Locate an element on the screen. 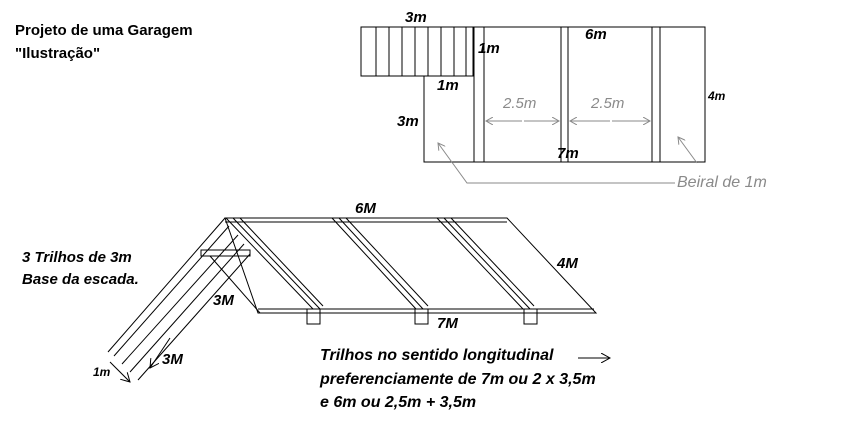 Image resolution: width=845 pixels, height=422 pixels. title-line-1: Projeto de uma Garagem is located at coordinates (104, 30).